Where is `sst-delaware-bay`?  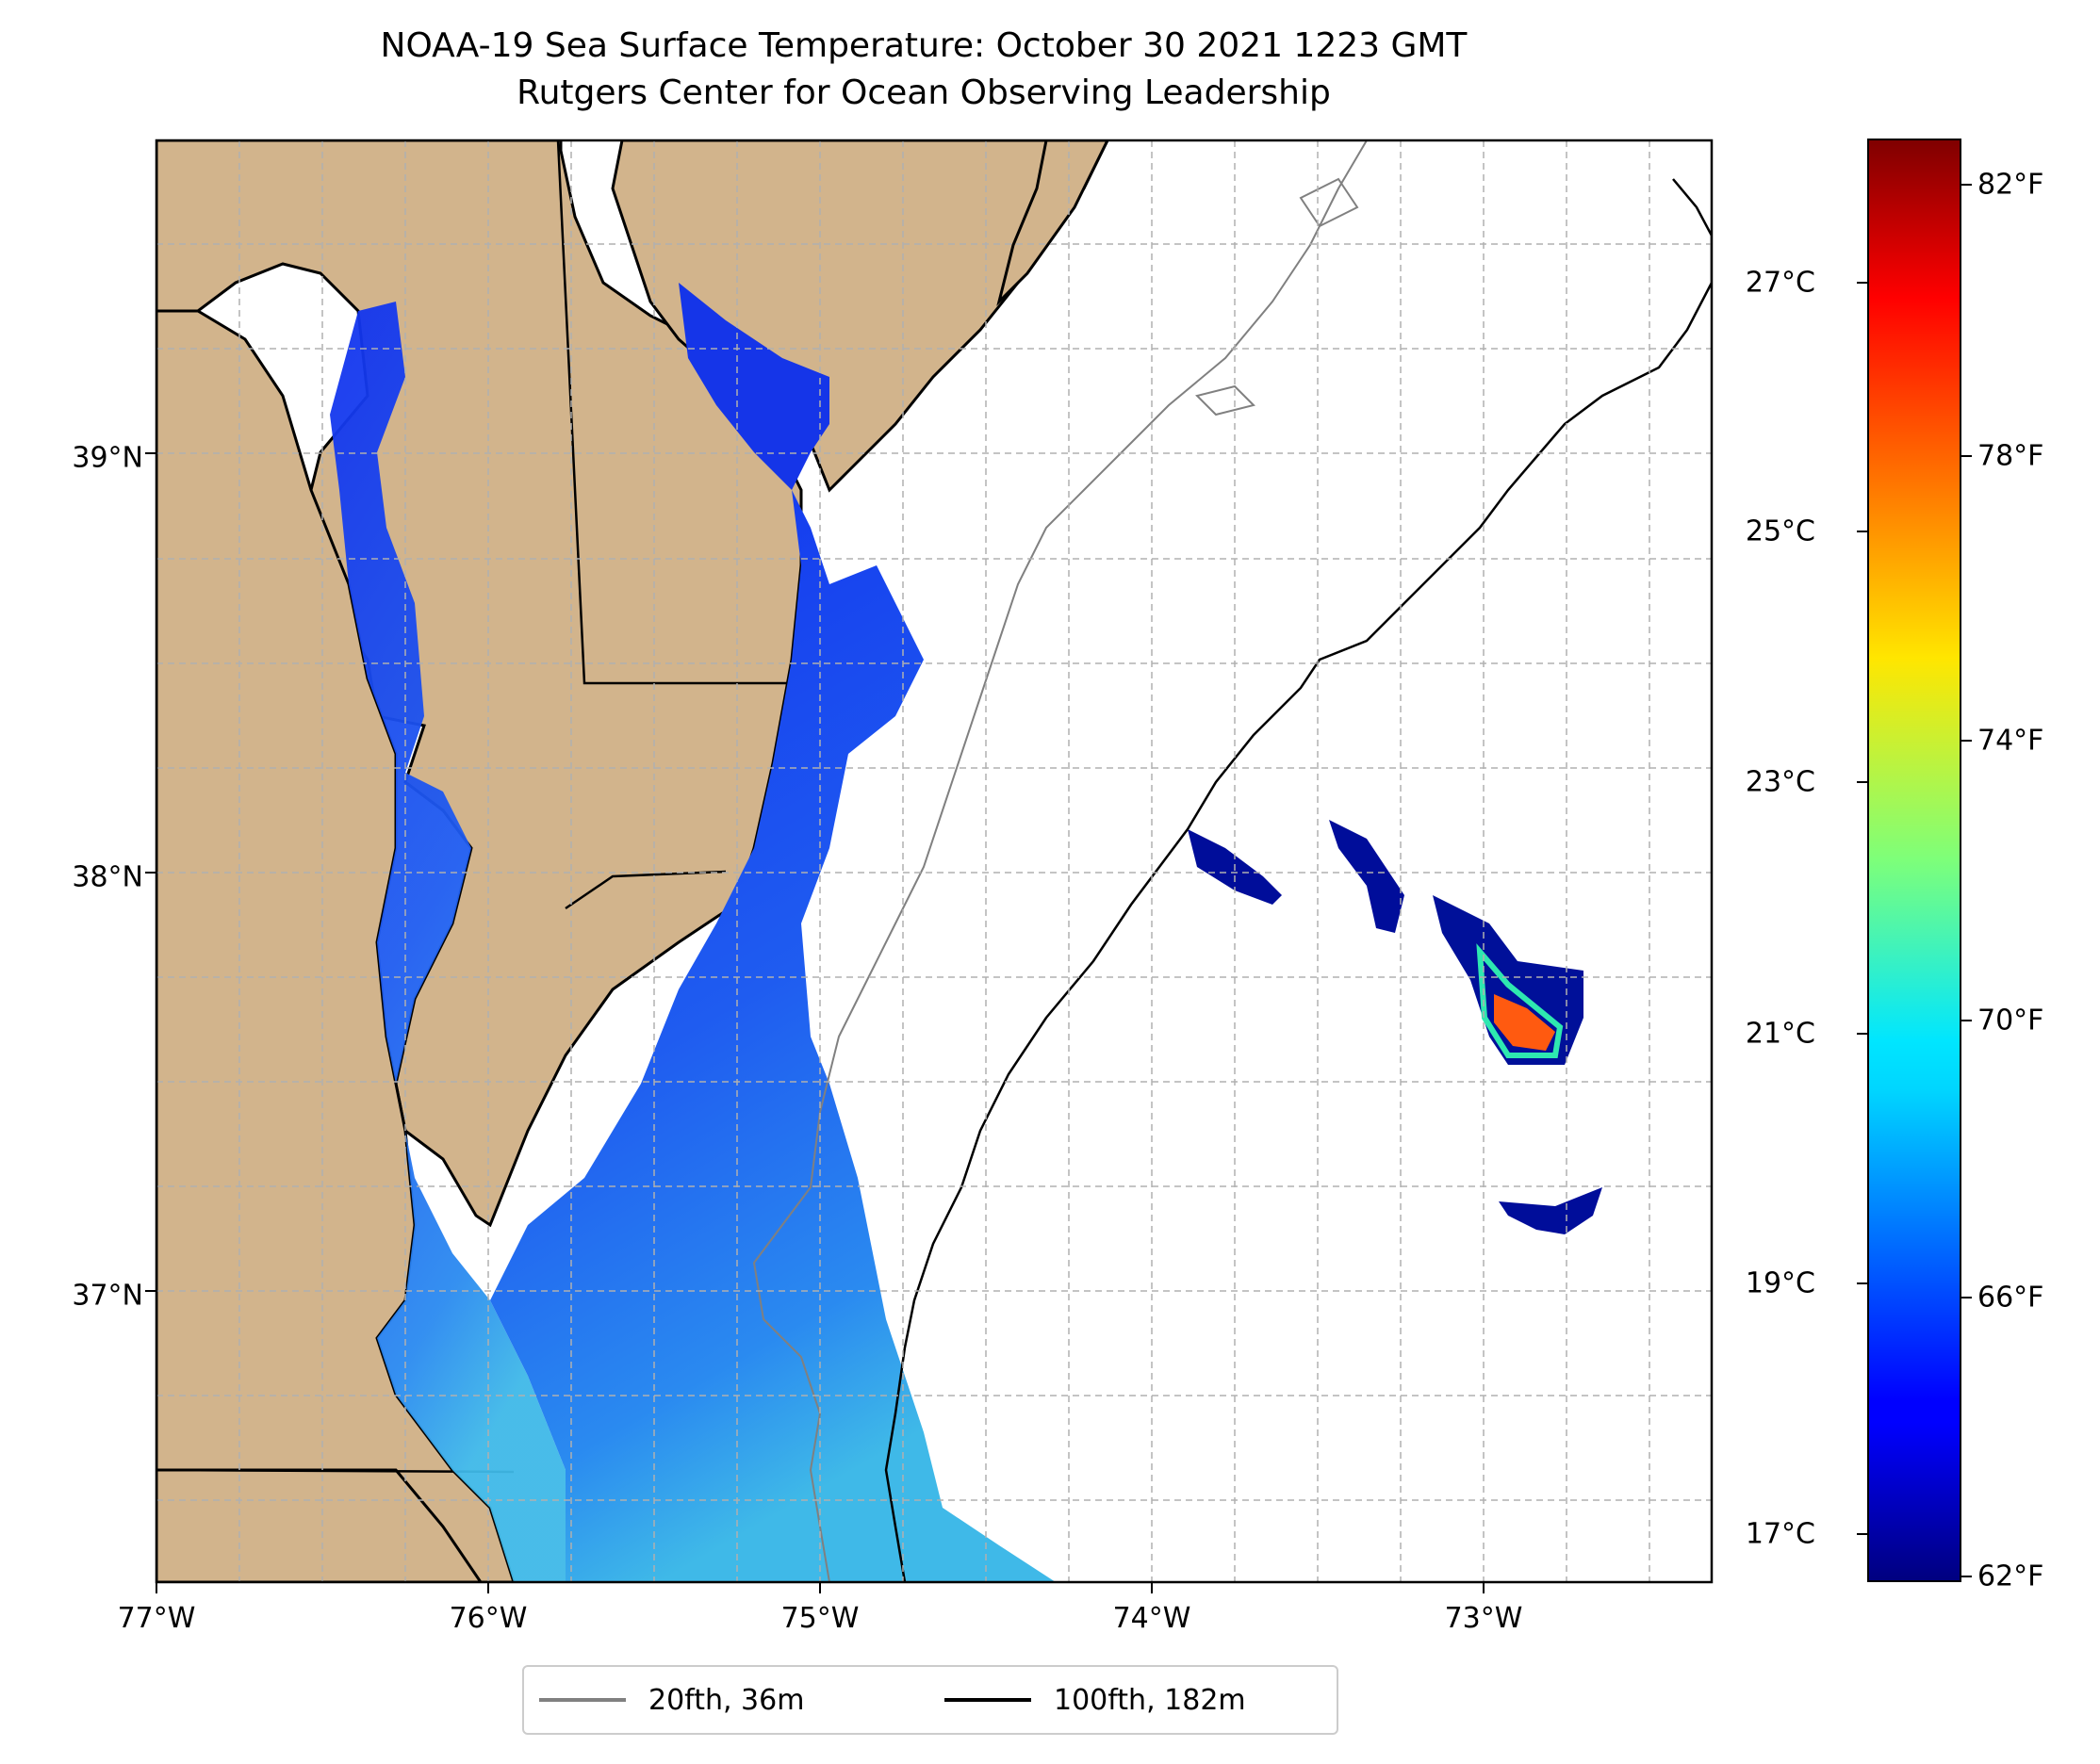
sst-delaware-bay is located at coordinates (754, 386).